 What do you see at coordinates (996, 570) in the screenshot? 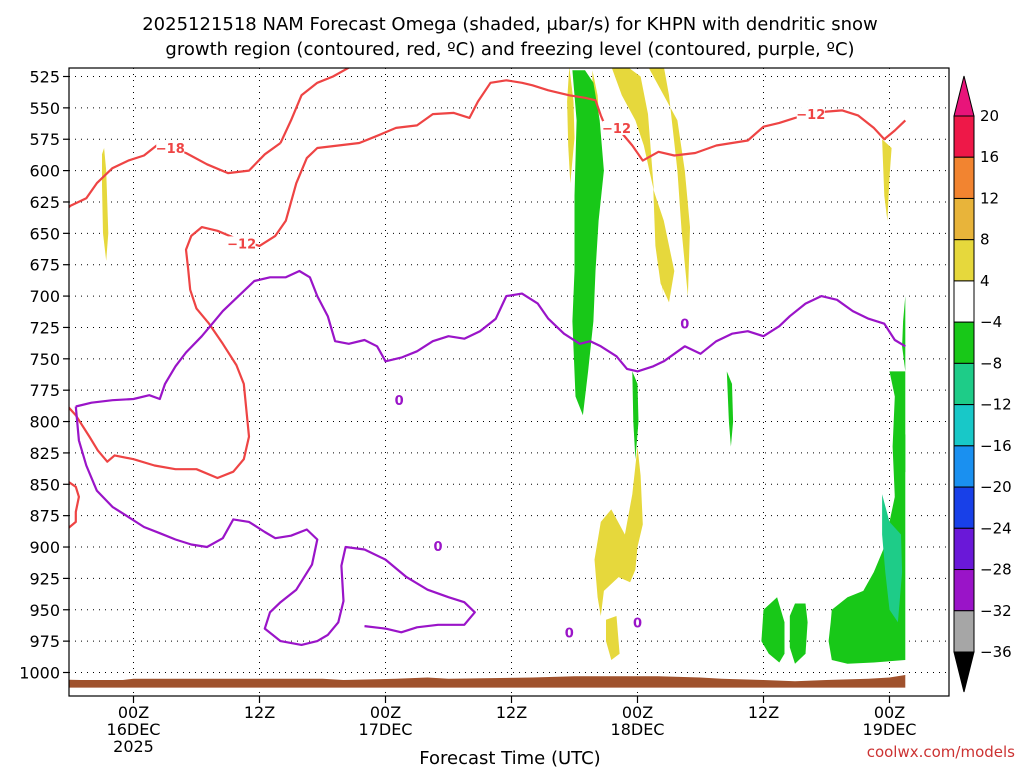
I see `colorbar-tick-label: −28` at bounding box center [996, 570].